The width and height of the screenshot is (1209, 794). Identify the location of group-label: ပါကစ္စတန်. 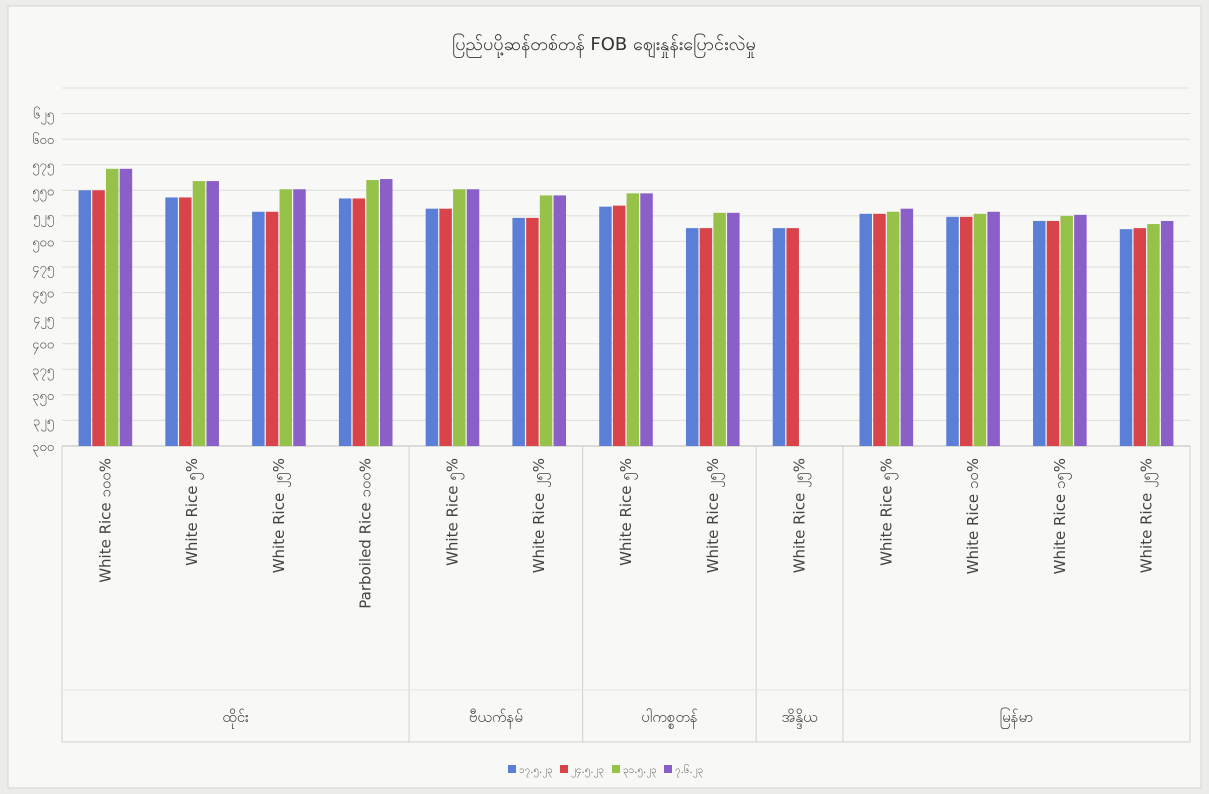
(669, 718).